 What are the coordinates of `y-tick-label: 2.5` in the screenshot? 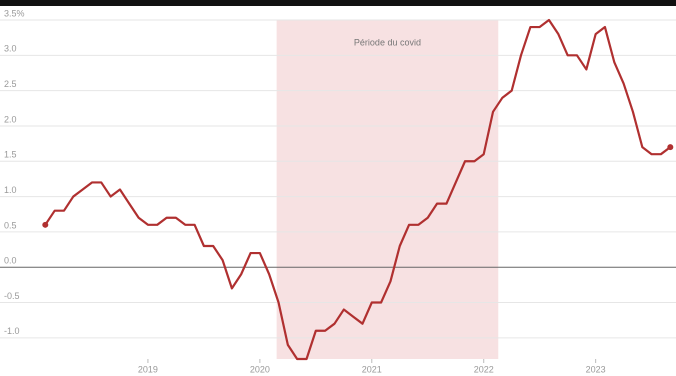 It's located at (10, 84).